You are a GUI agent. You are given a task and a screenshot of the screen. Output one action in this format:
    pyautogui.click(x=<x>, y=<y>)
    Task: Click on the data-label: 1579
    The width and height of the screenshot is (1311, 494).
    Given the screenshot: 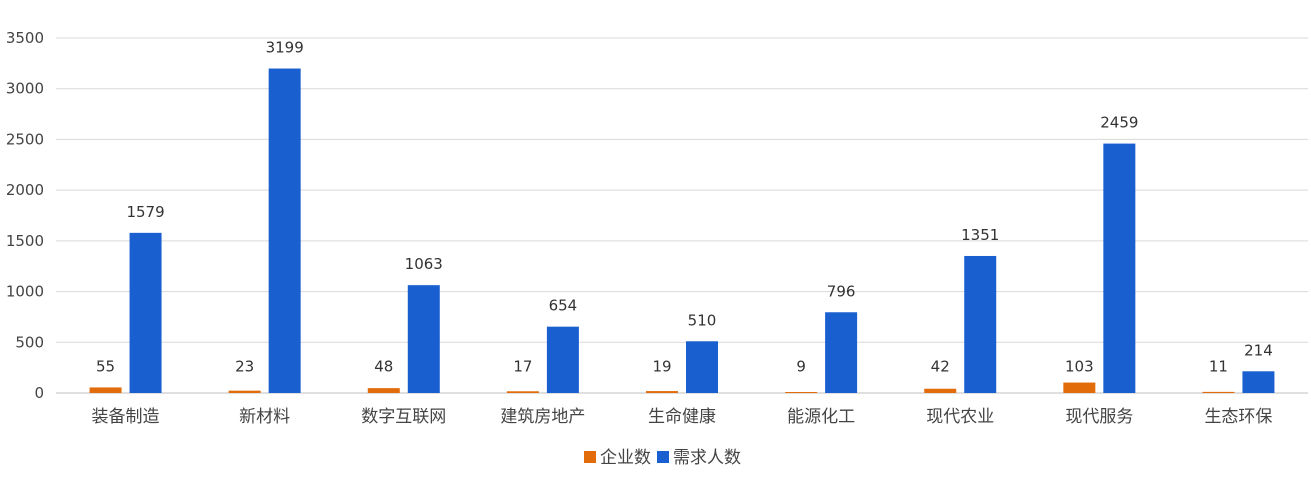 What is the action you would take?
    pyautogui.click(x=145, y=212)
    